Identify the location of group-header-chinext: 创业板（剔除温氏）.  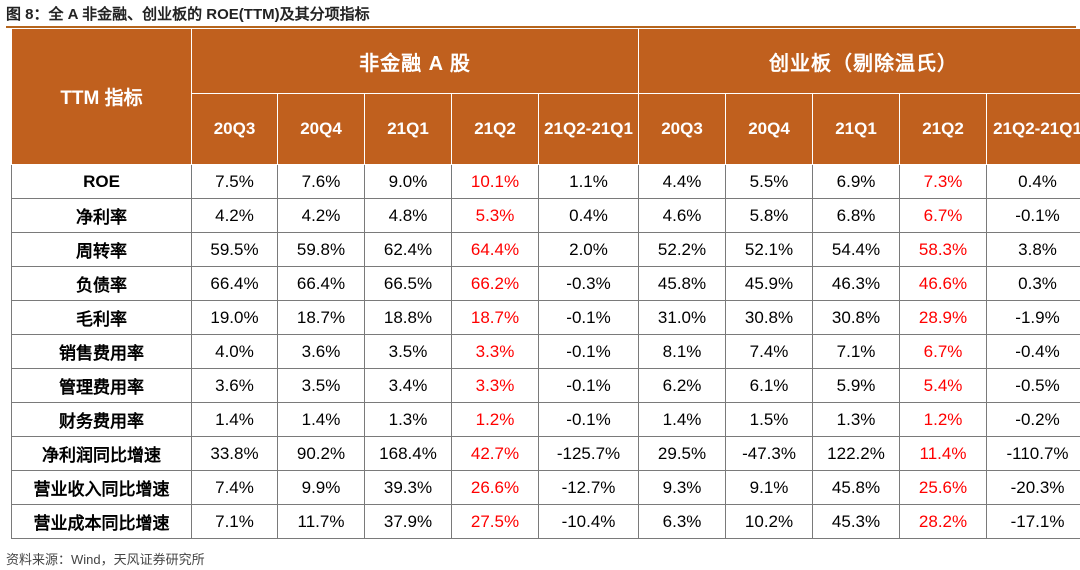
(859, 61).